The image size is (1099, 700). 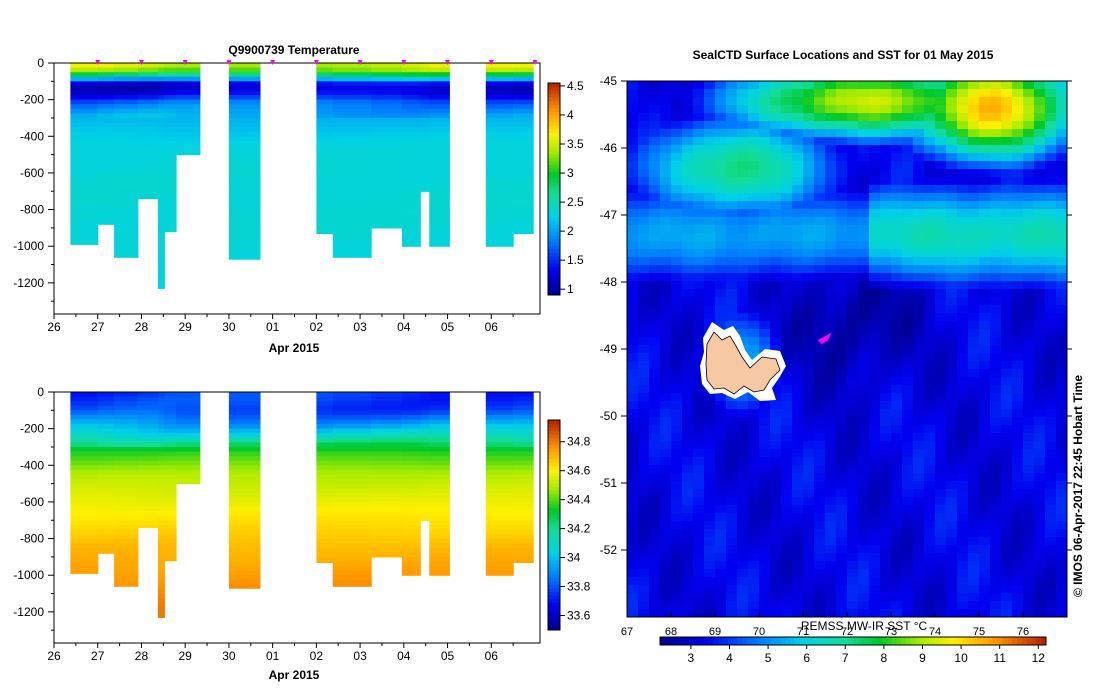 I want to click on seal-location-marker, so click(x=824, y=338).